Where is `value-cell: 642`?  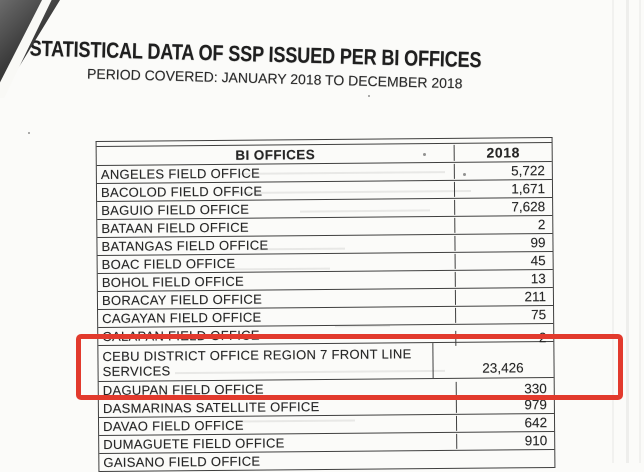 value-cell: 642 is located at coordinates (505, 423).